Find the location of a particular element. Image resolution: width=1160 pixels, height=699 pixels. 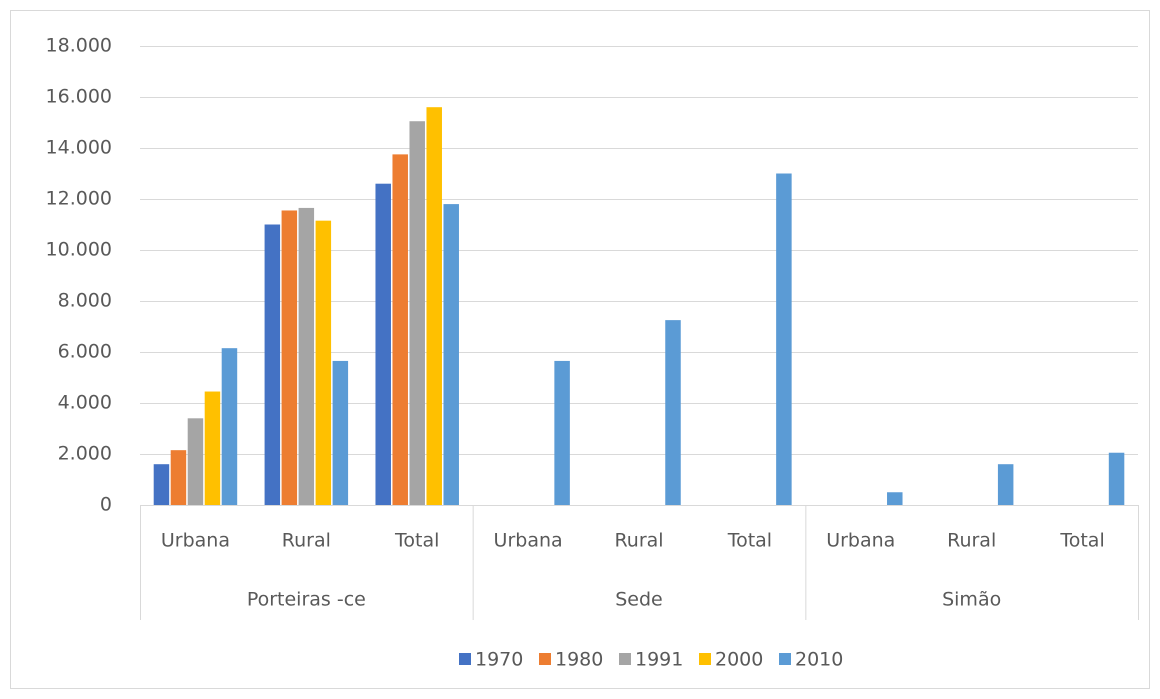

legend-label: 1980 is located at coordinates (579, 660).